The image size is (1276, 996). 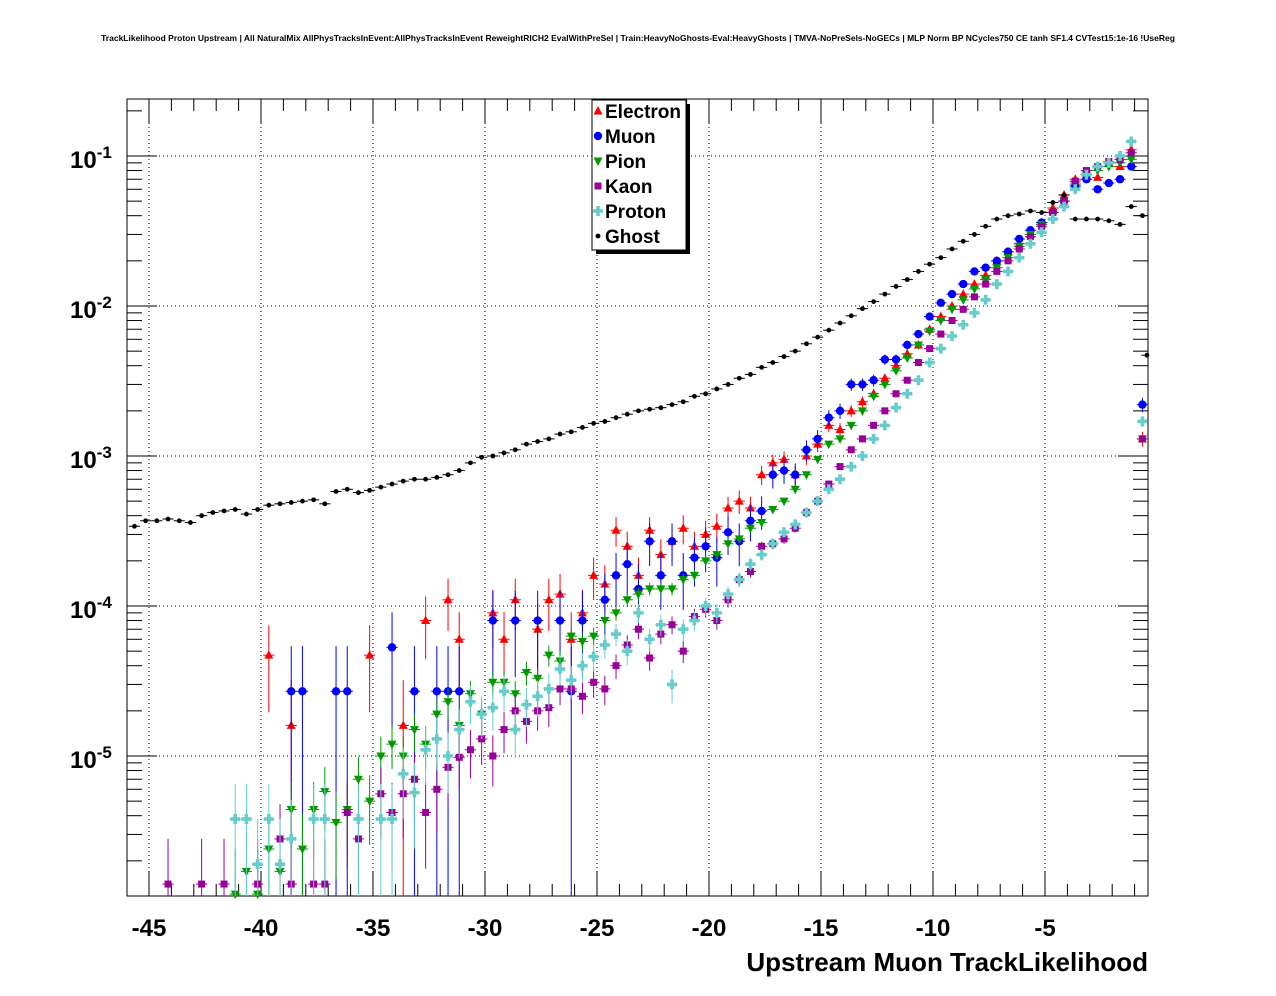 What do you see at coordinates (91, 758) in the screenshot?
I see `y-tick-label: 10⁻⁵` at bounding box center [91, 758].